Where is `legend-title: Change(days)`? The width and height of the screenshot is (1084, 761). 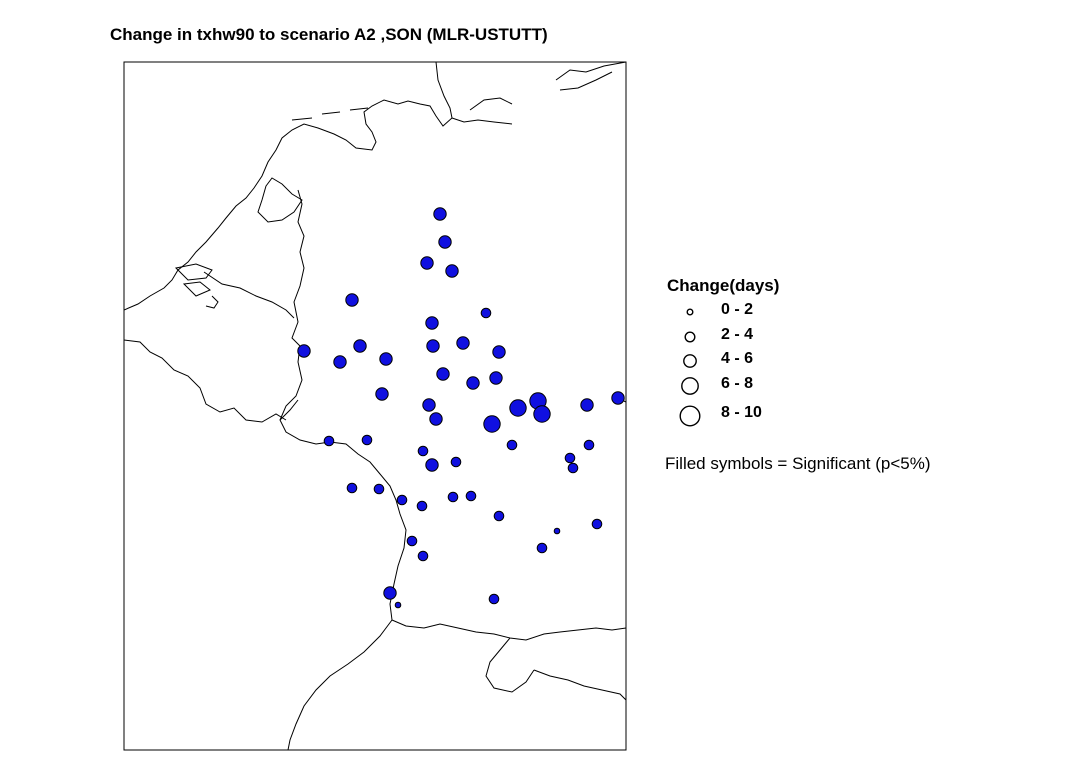 legend-title: Change(days) is located at coordinates (723, 285).